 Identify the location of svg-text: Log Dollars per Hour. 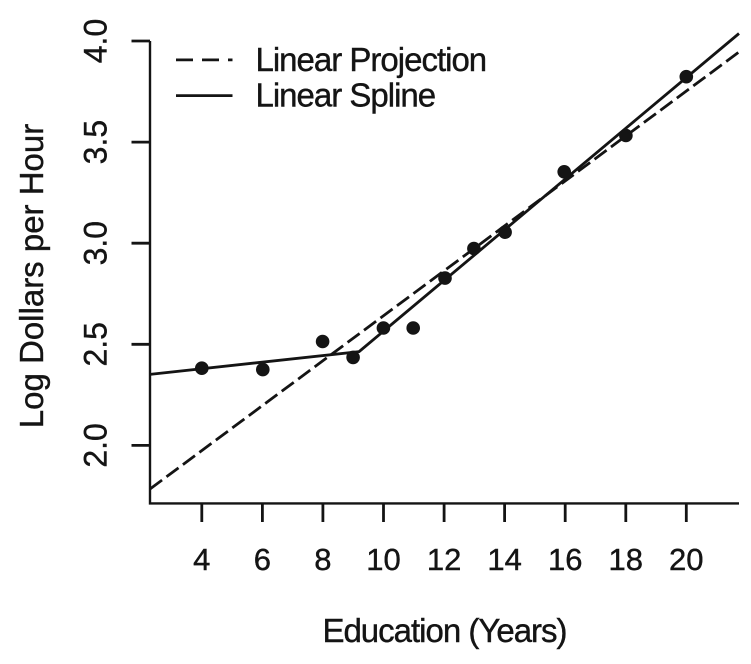
(31, 276).